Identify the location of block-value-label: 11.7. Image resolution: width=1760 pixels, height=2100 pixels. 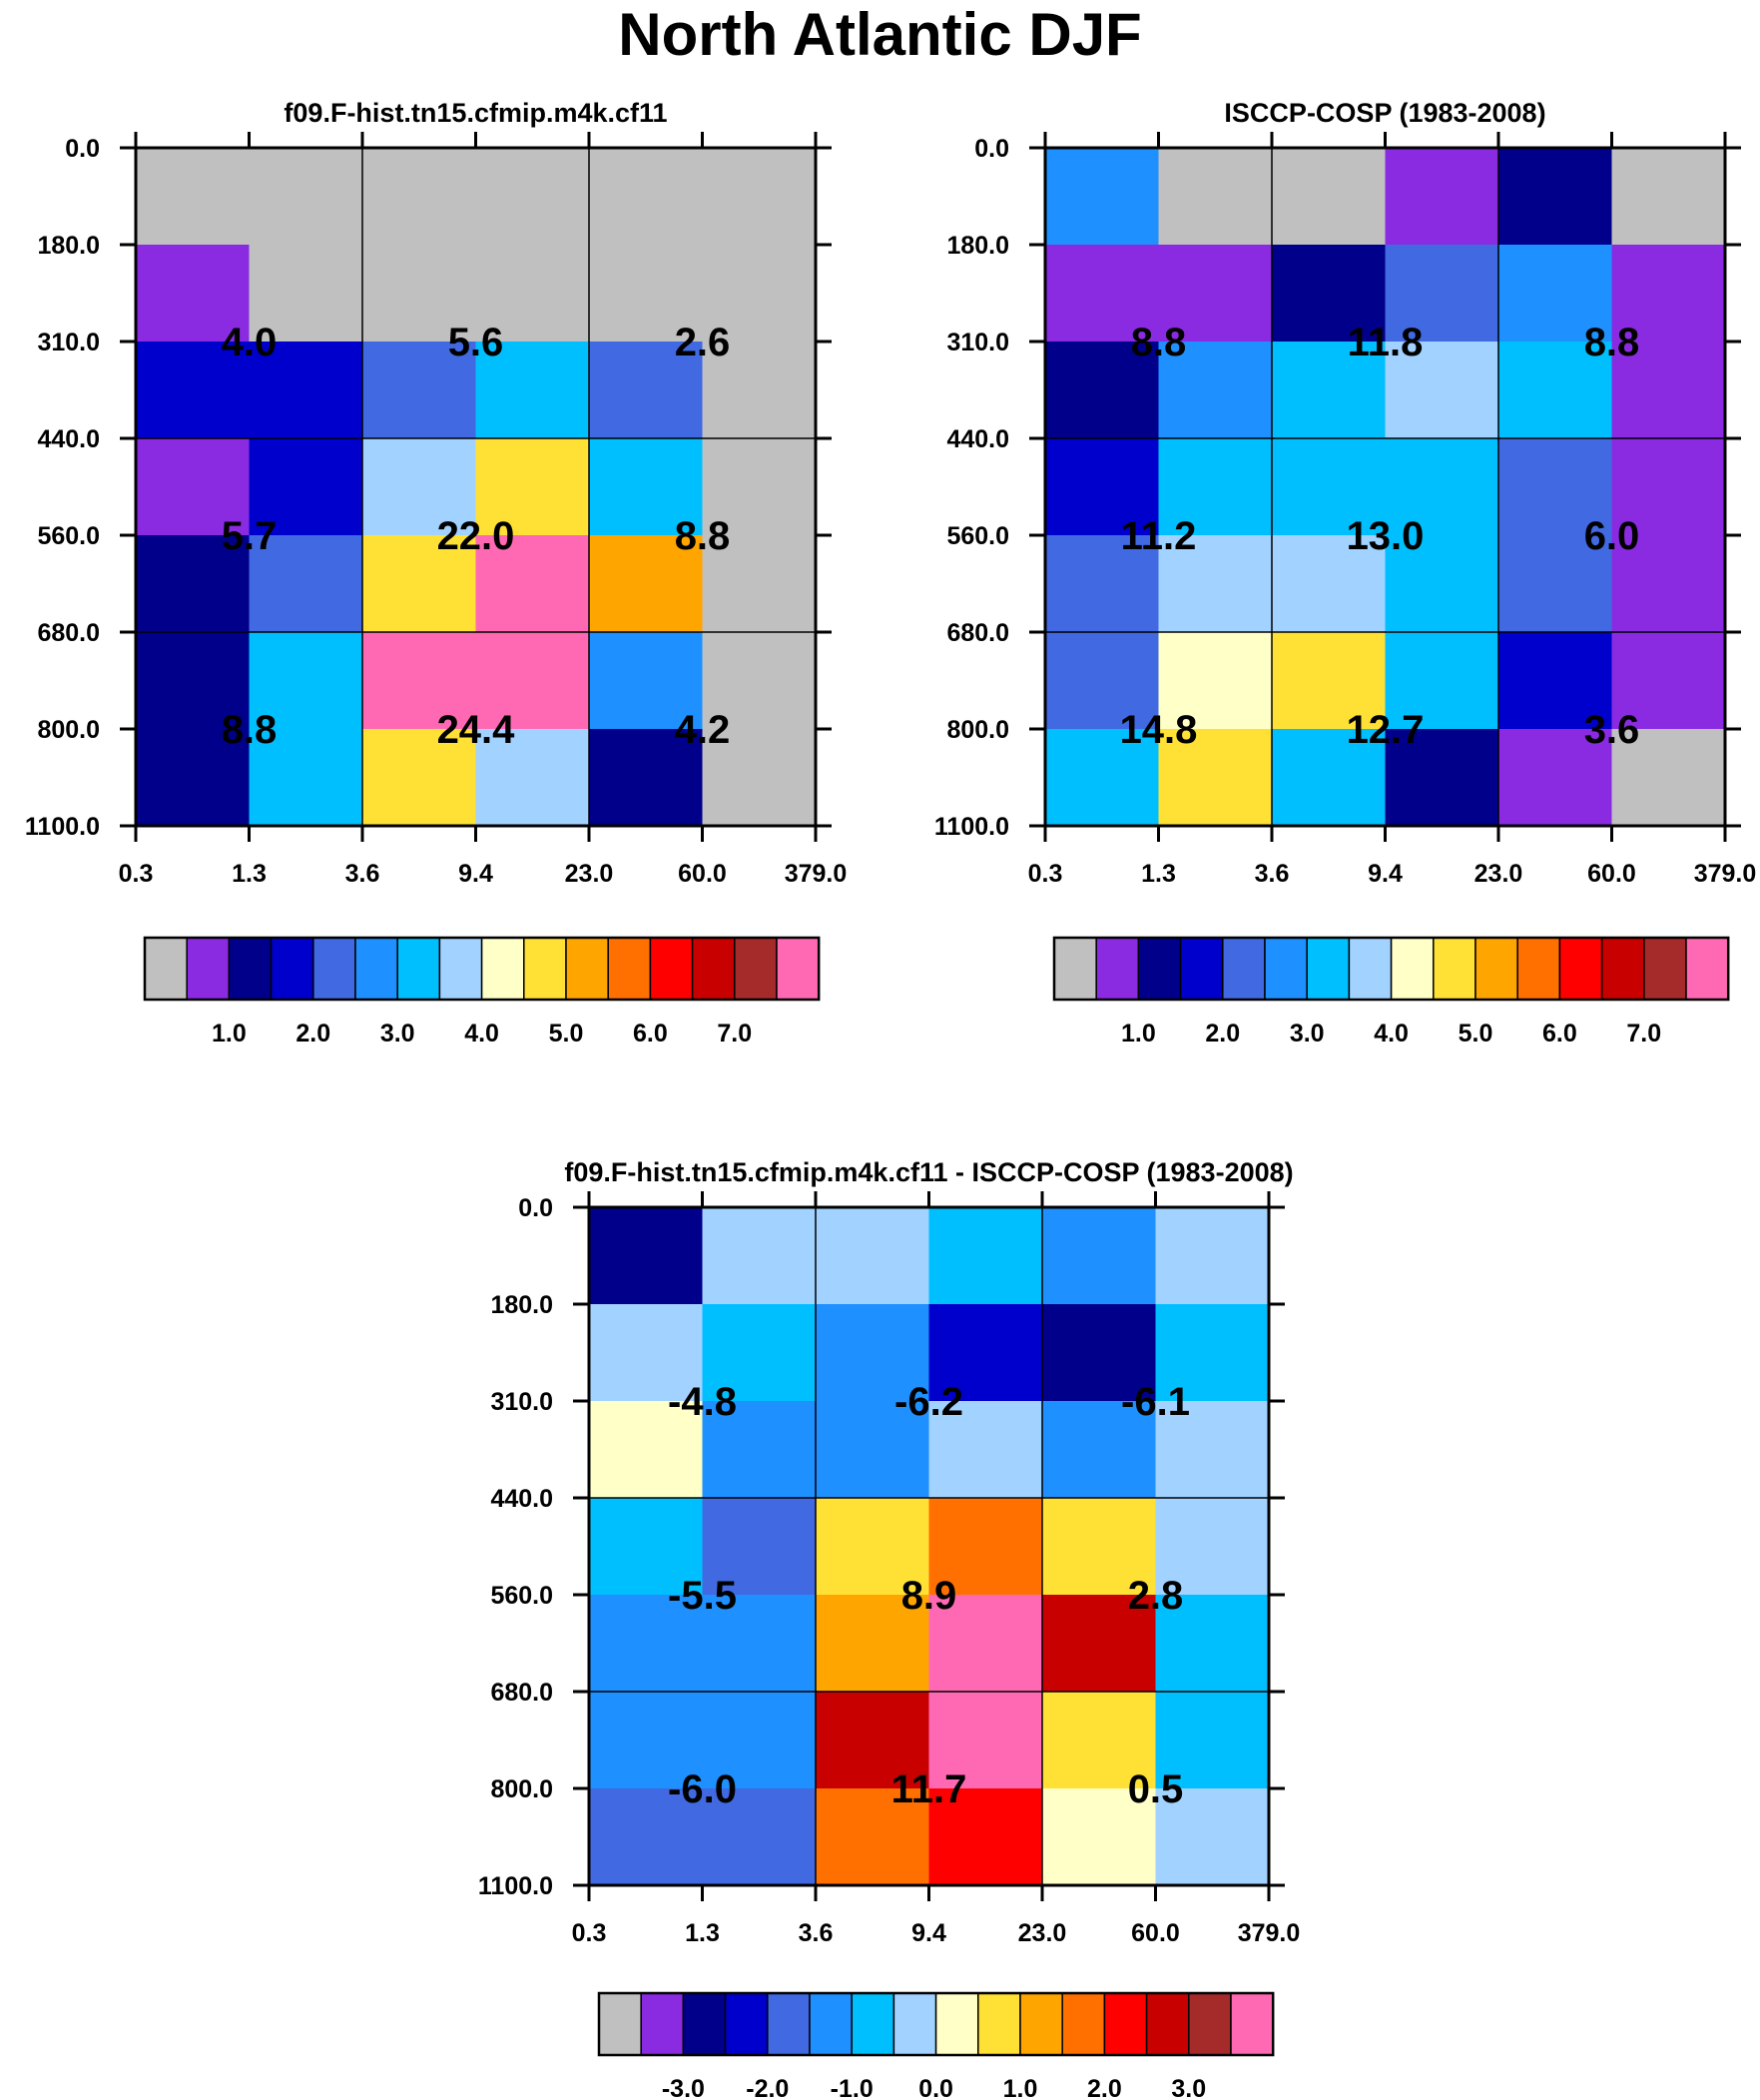
(929, 1789).